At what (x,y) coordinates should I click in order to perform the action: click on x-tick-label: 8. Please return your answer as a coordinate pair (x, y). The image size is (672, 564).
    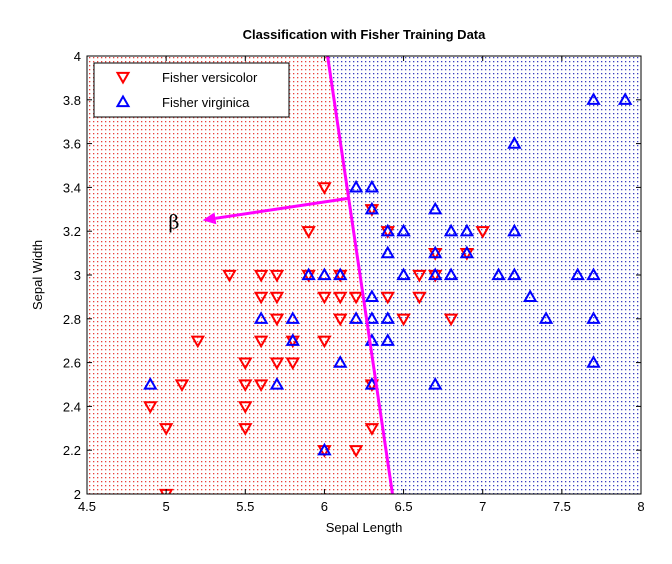
    Looking at the image, I should click on (640, 506).